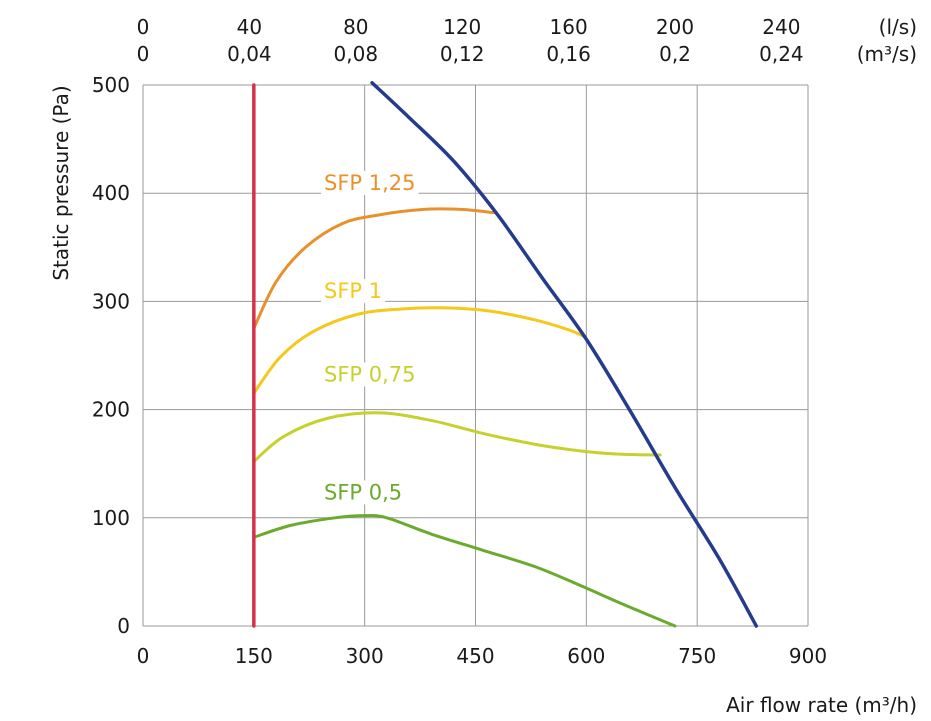 Image resolution: width=931 pixels, height=721 pixels. Describe the element at coordinates (61, 182) in the screenshot. I see `y-axis-label: Static pressure (Pa)` at that location.